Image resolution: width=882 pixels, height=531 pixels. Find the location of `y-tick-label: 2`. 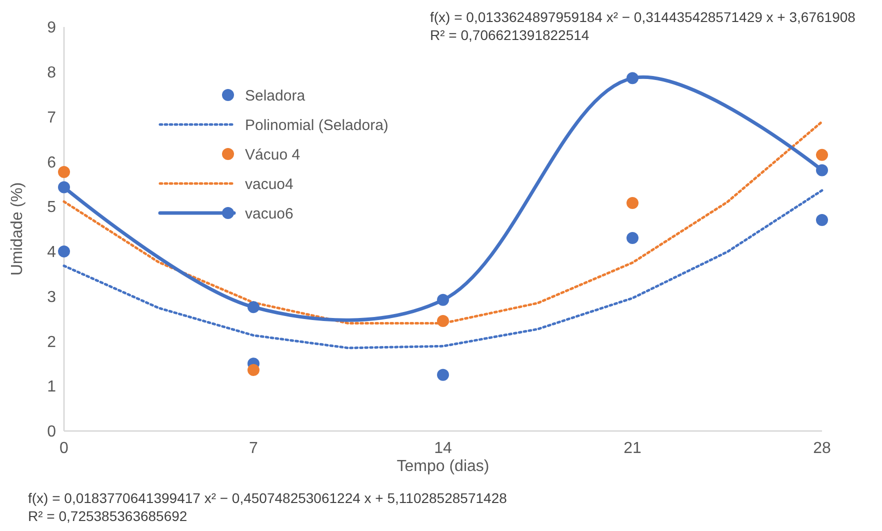

y-tick-label: 2 is located at coordinates (51, 342).